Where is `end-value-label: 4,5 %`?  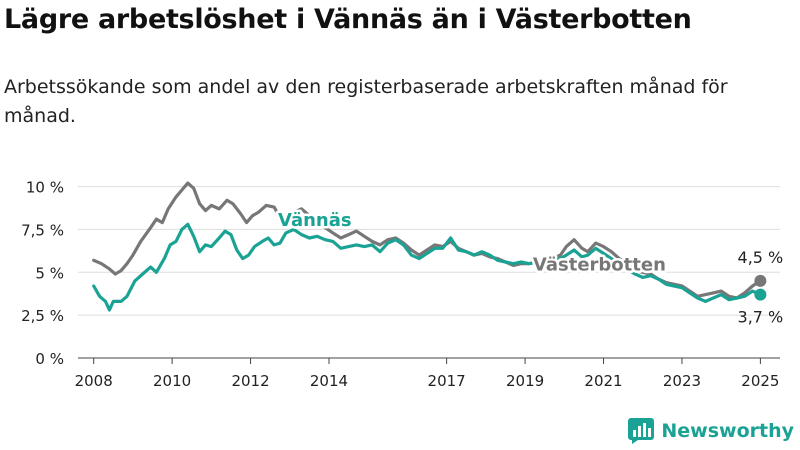 end-value-label: 4,5 % is located at coordinates (761, 257).